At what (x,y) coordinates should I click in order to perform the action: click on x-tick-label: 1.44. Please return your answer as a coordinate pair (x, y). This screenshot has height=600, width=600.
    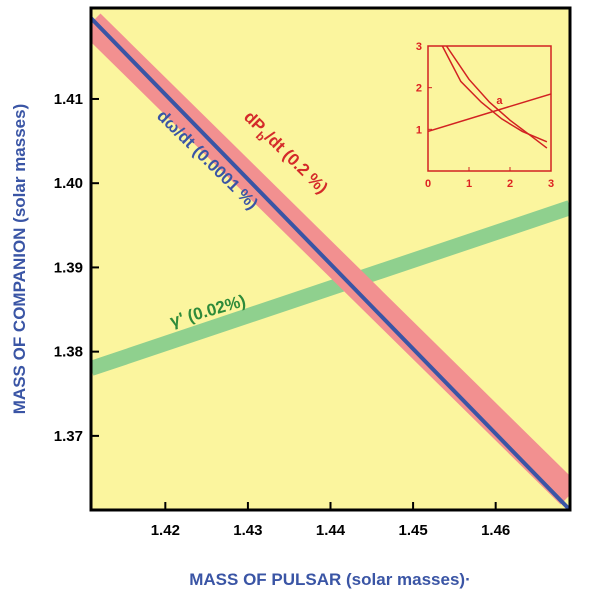
    Looking at the image, I should click on (331, 530).